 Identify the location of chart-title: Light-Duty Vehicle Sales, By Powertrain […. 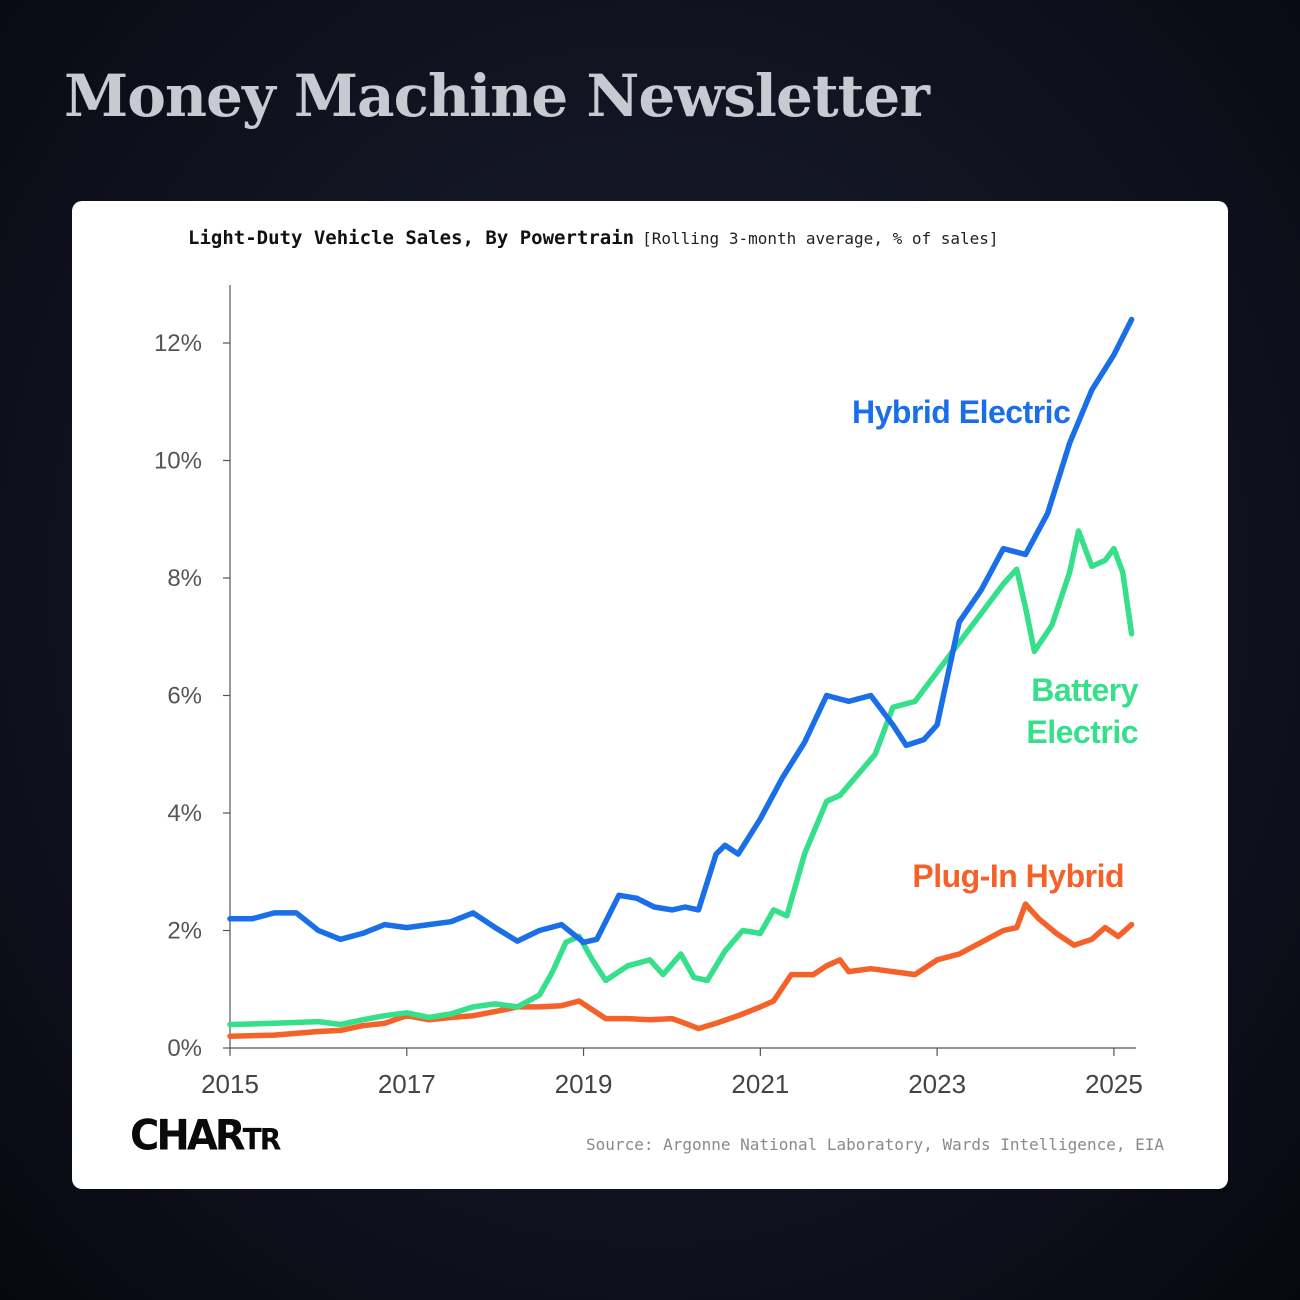
(593, 238).